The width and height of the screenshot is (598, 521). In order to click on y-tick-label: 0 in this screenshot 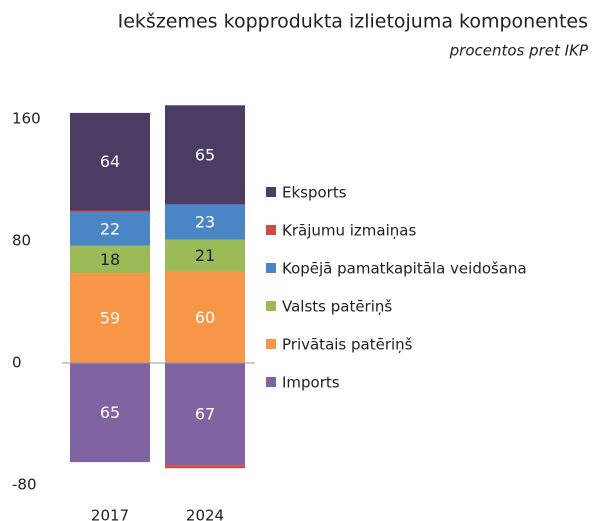, I will do `click(17, 363)`.